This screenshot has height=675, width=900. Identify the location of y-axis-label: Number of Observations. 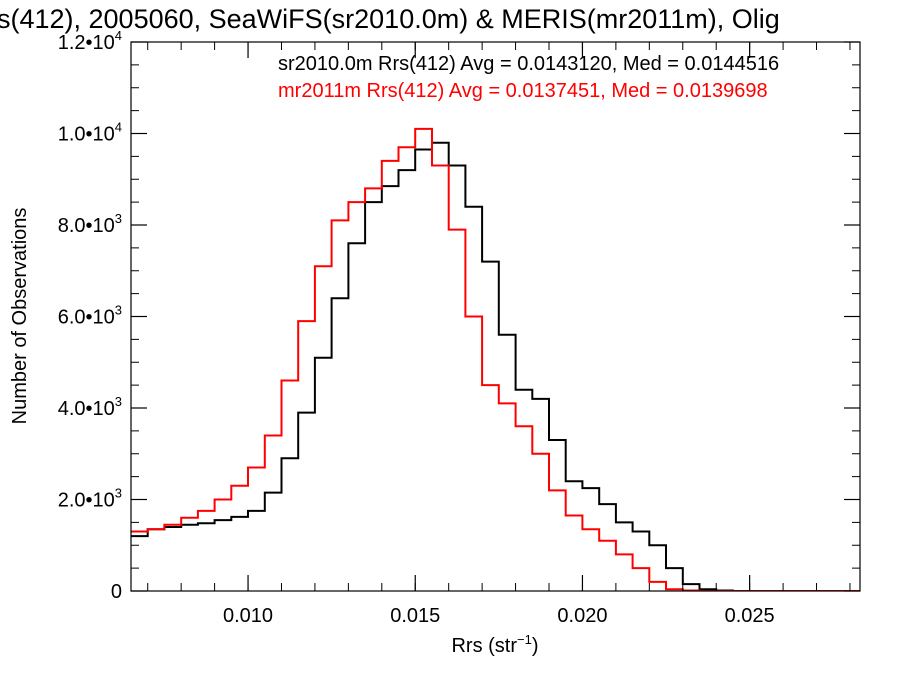
(20, 316).